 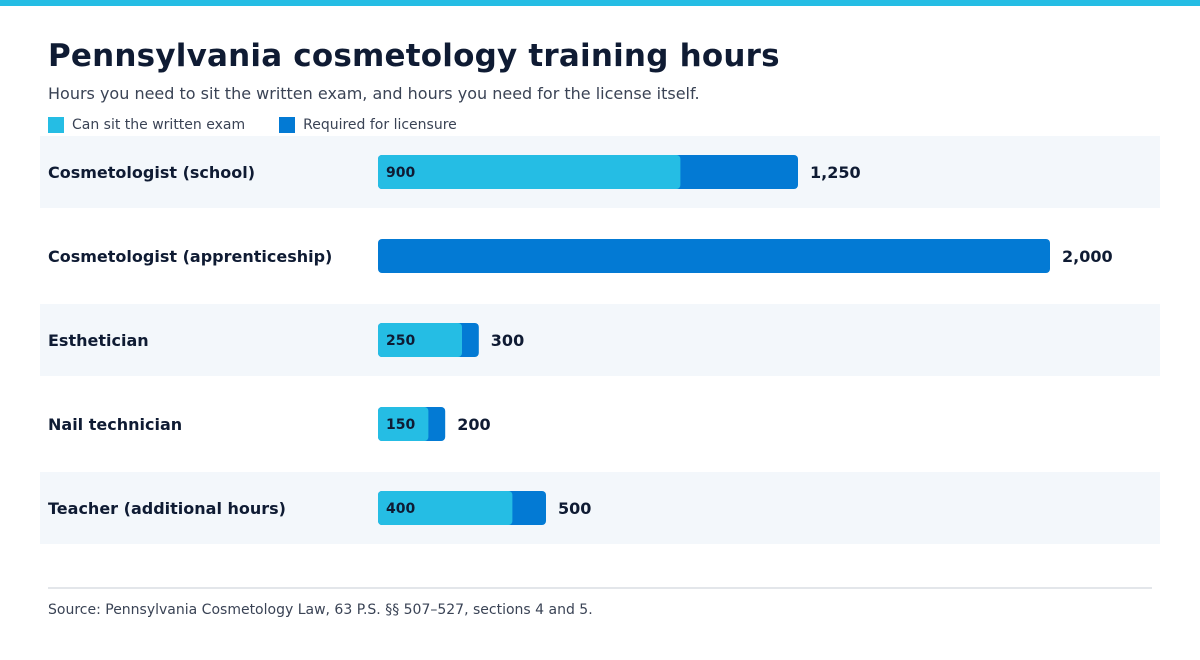 What do you see at coordinates (835, 172) in the screenshot?
I see `data-label-licensure: 1,250` at bounding box center [835, 172].